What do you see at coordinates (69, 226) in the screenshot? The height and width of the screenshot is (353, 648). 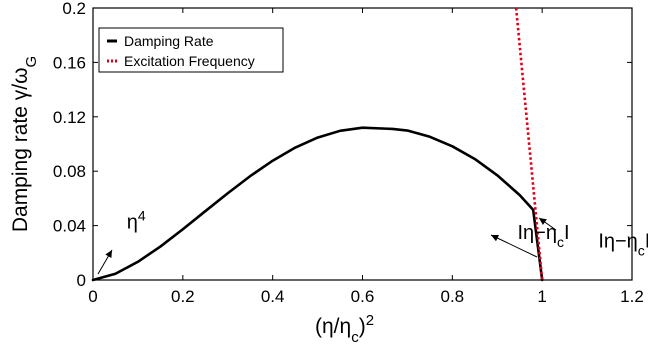 I see `y-tick-label: 0.04` at bounding box center [69, 226].